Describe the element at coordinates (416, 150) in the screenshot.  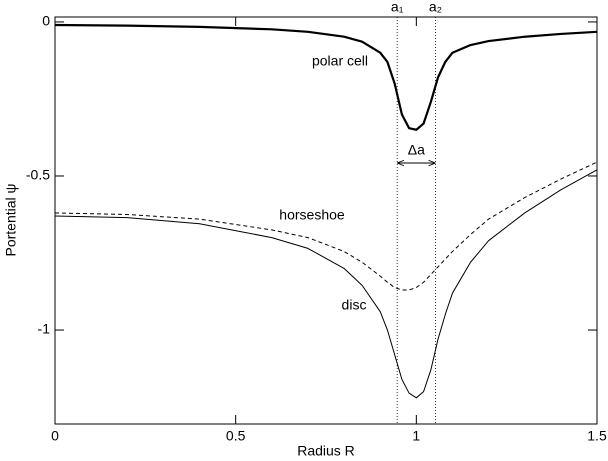
I see `span-label: Δa` at that location.